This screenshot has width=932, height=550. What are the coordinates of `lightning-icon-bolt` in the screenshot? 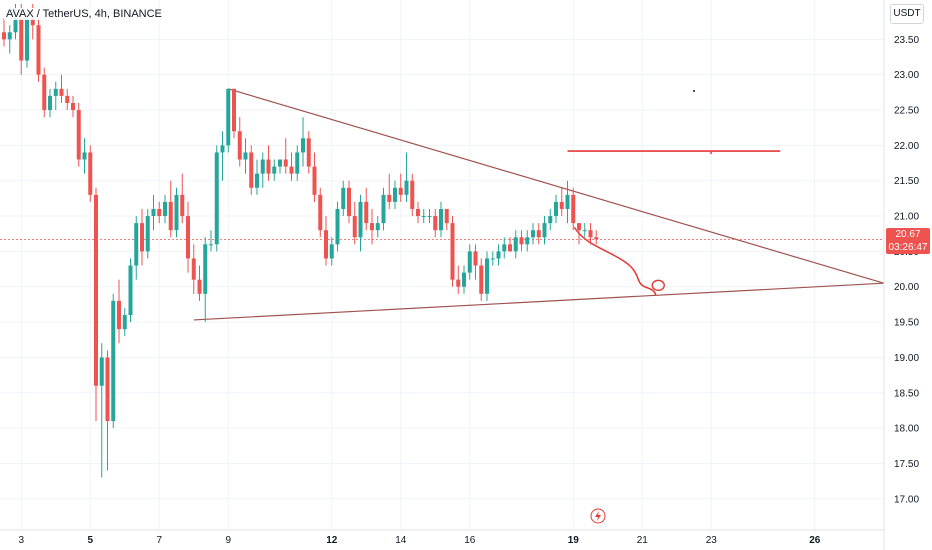 It's located at (598, 516).